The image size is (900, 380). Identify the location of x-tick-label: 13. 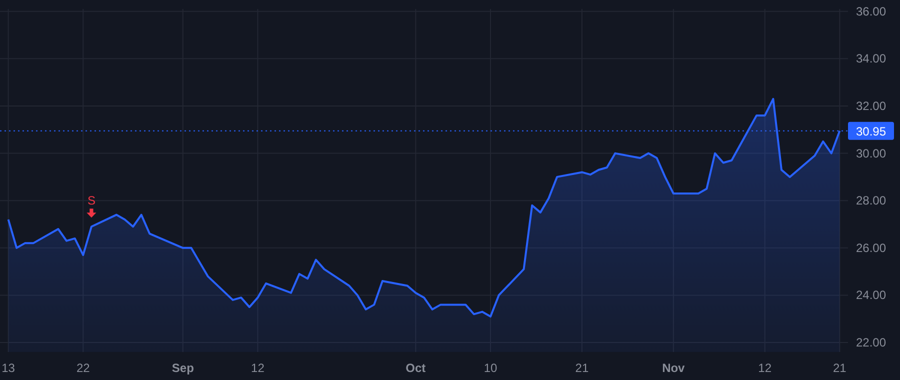
(9, 368).